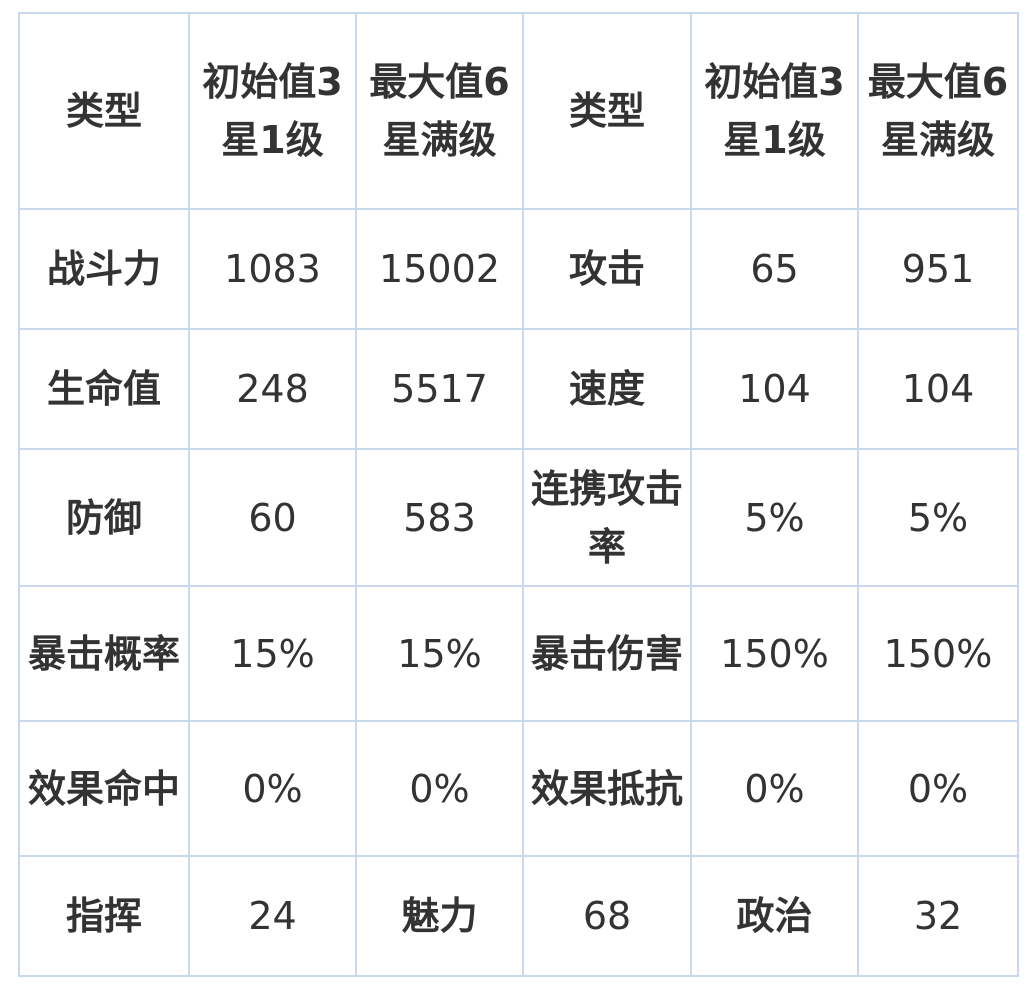 This screenshot has width=1035, height=989. I want to click on value-cell: 1083, so click(272, 269).